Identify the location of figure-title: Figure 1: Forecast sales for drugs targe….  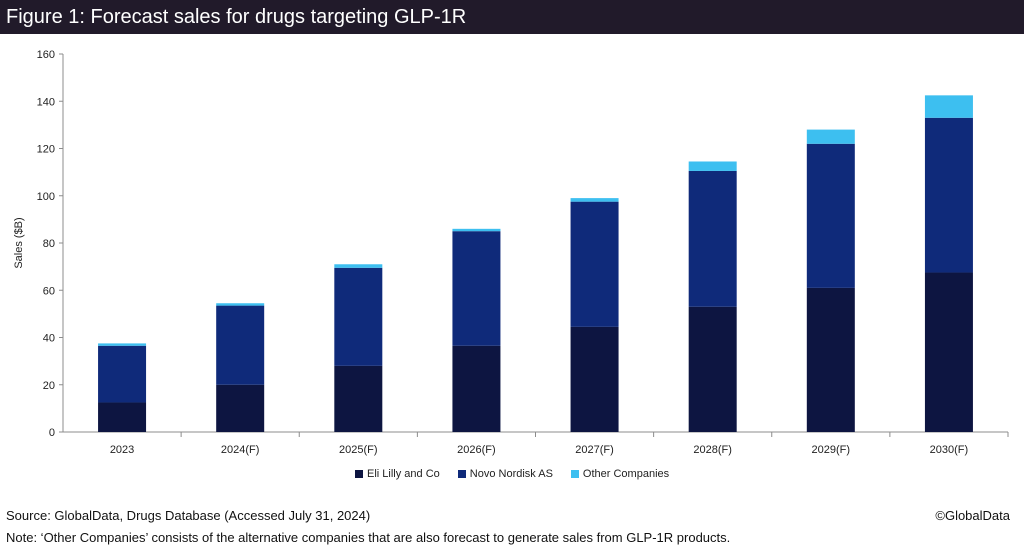
(236, 17).